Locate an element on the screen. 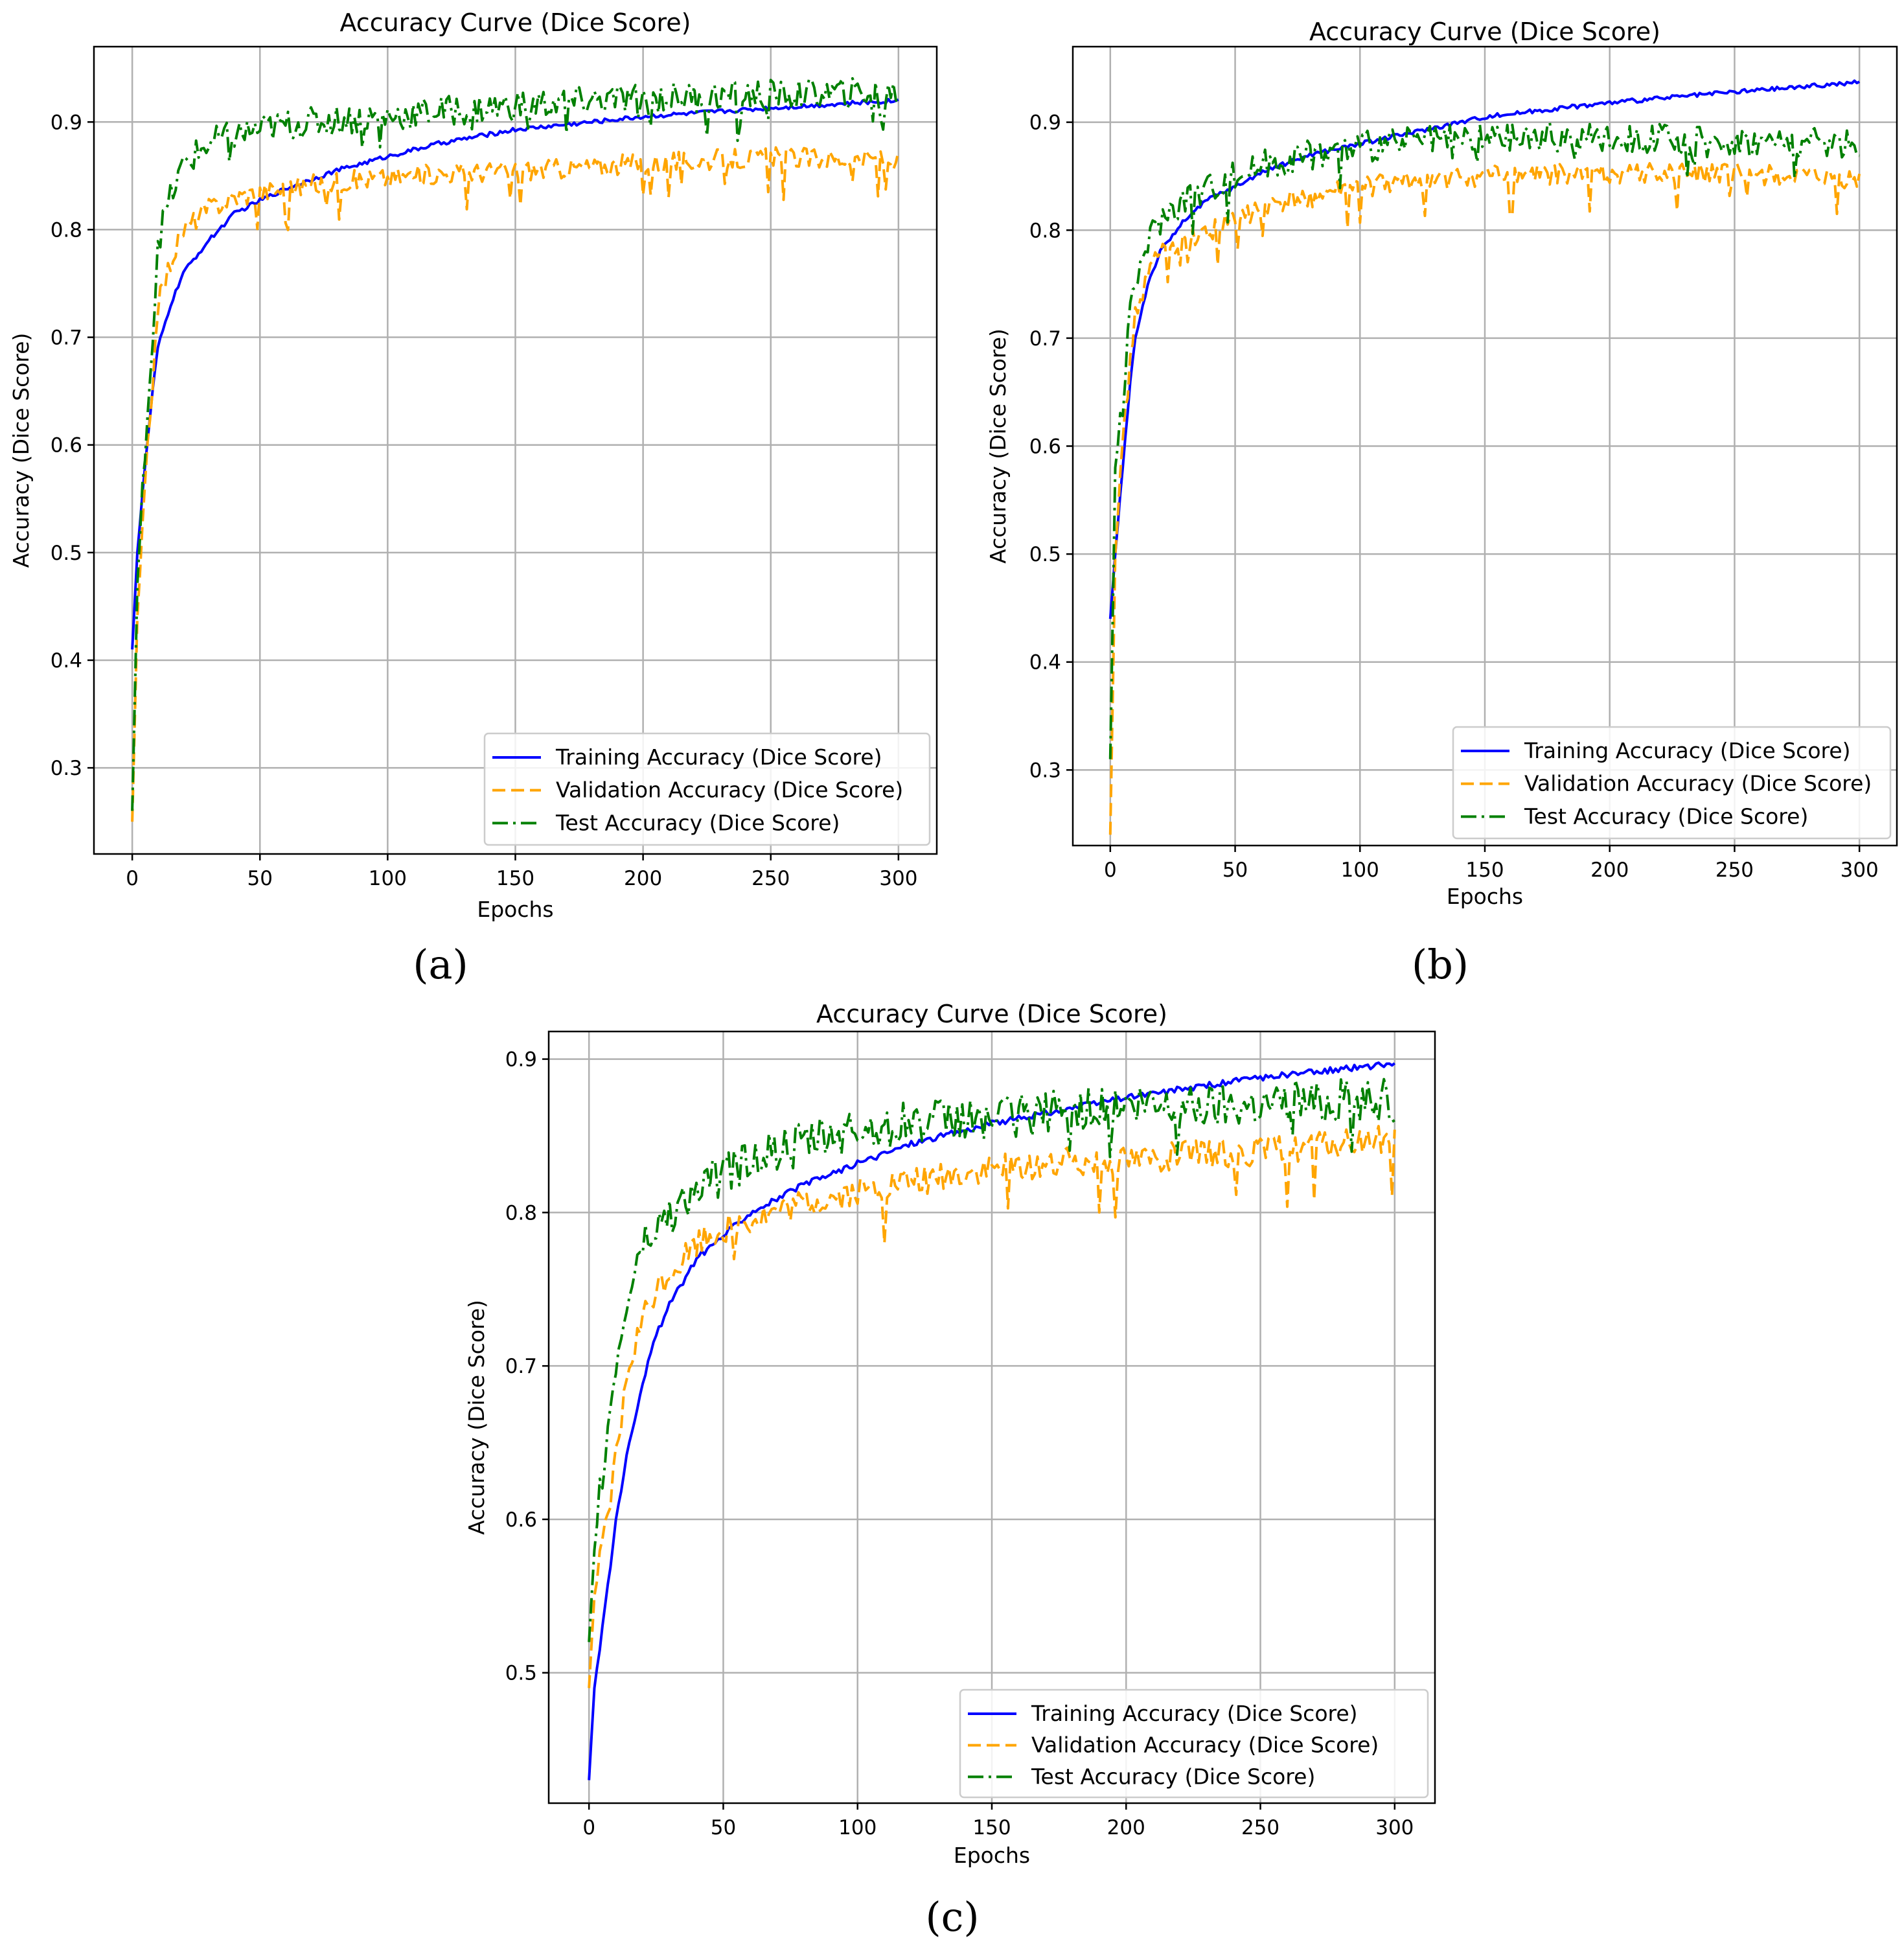 The width and height of the screenshot is (1904, 1947). series-line-solid is located at coordinates (515, 374).